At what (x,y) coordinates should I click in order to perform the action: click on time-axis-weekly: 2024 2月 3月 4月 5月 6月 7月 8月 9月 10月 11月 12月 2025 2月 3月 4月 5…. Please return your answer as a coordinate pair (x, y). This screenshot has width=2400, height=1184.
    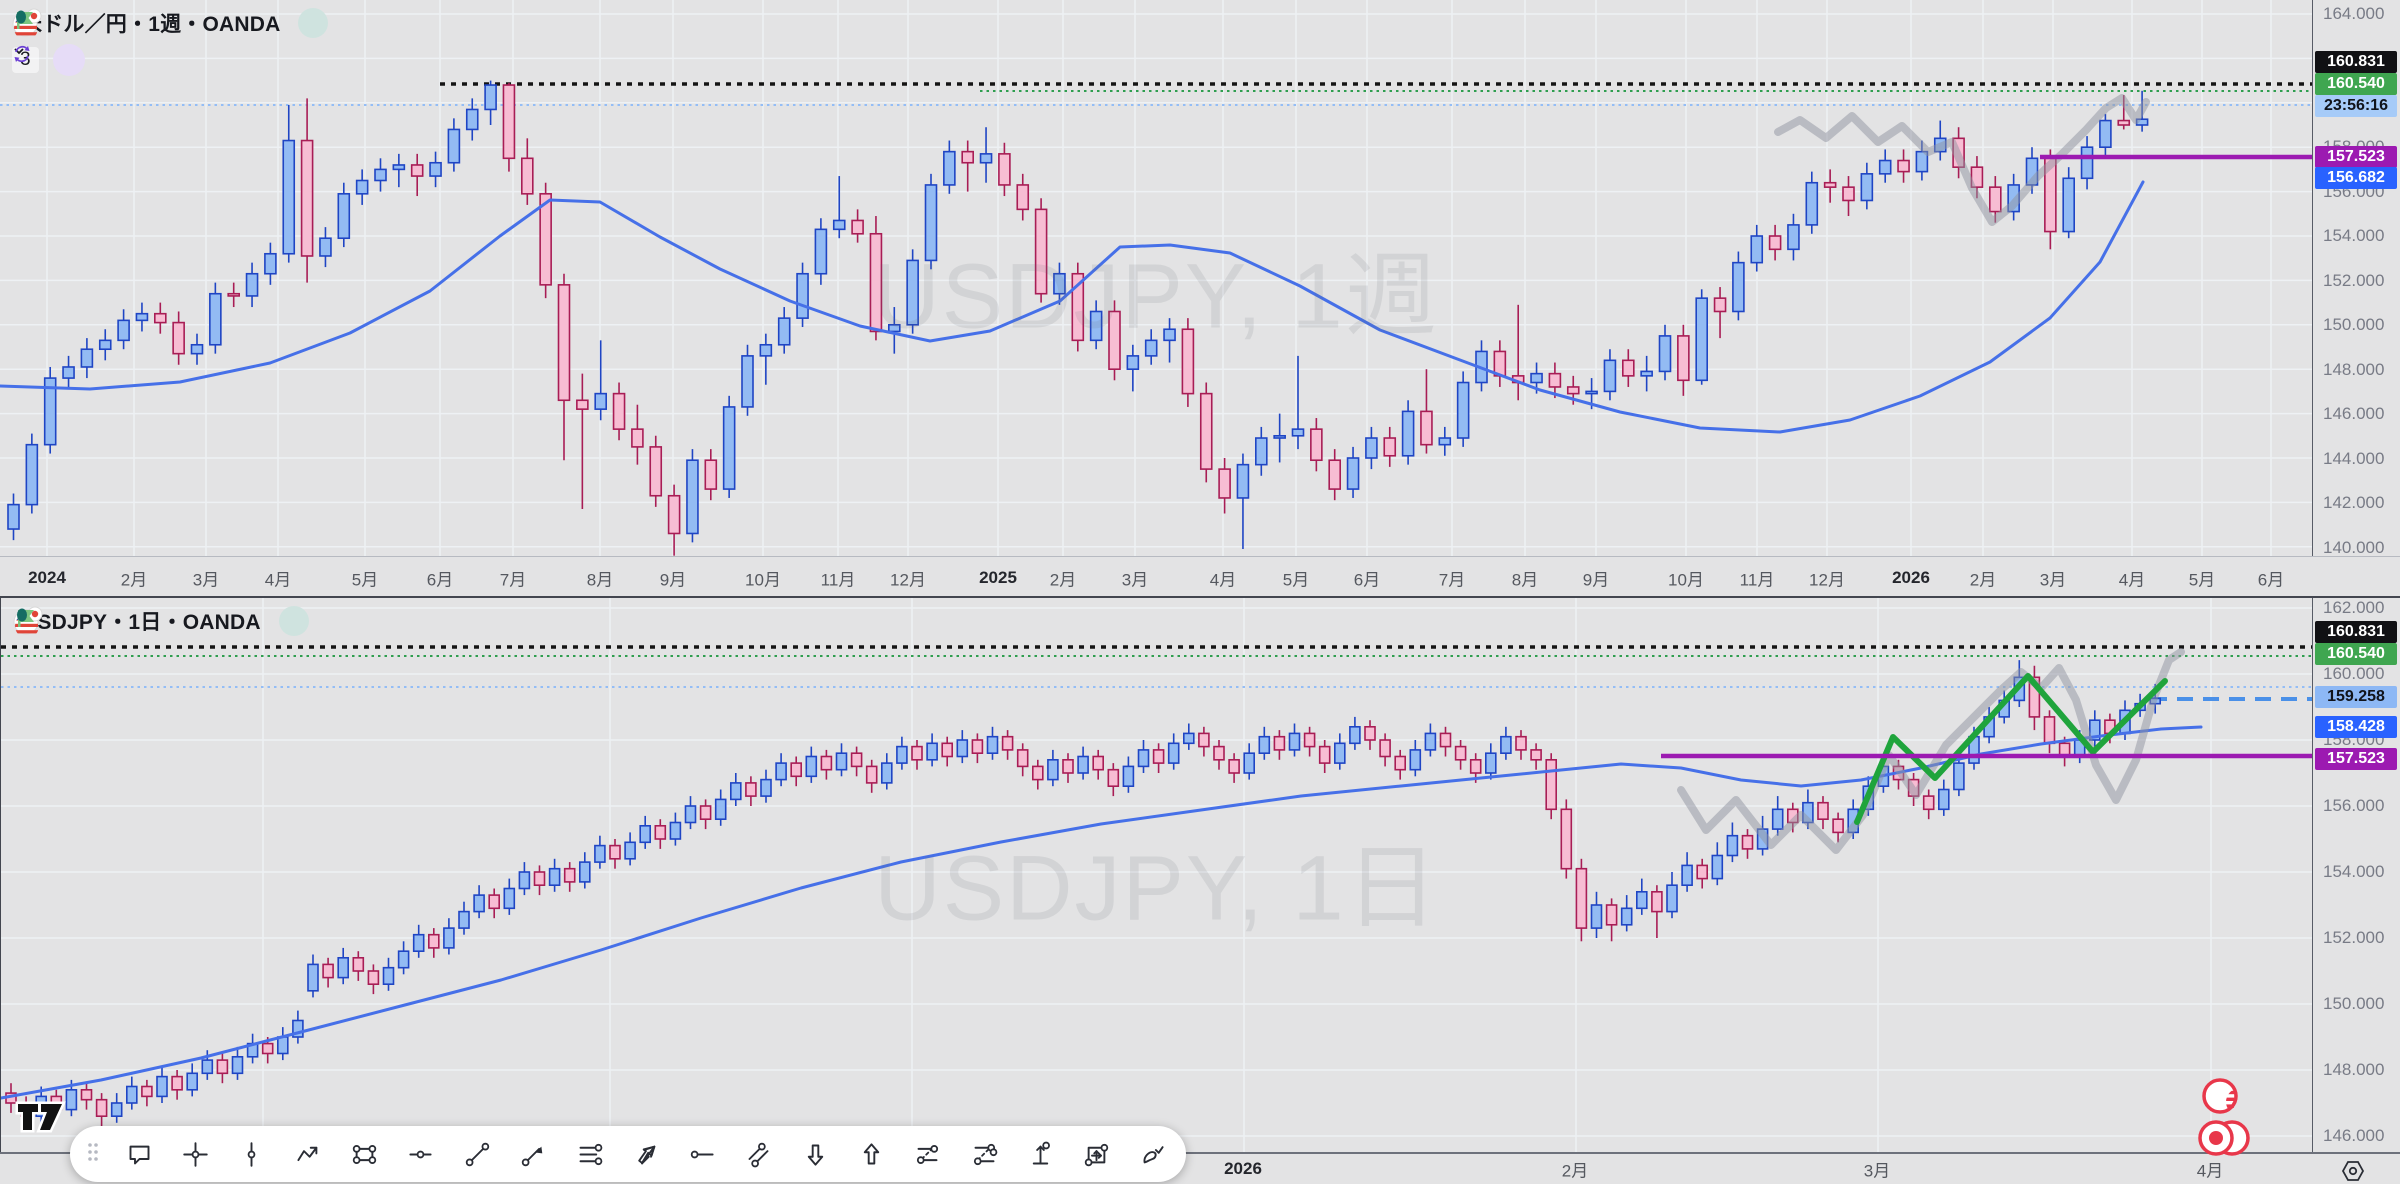
    Looking at the image, I should click on (1200, 577).